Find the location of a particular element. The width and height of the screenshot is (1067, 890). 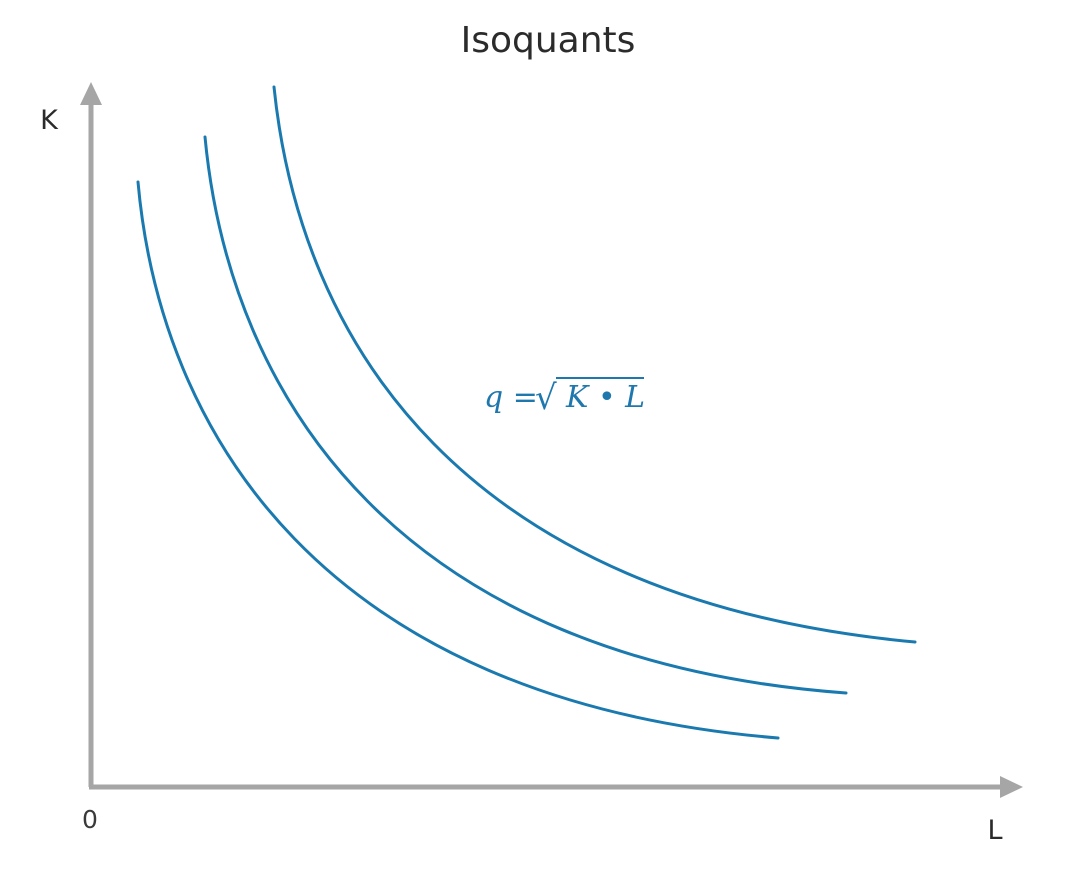

diagram-title: Isoquants is located at coordinates (548, 40).